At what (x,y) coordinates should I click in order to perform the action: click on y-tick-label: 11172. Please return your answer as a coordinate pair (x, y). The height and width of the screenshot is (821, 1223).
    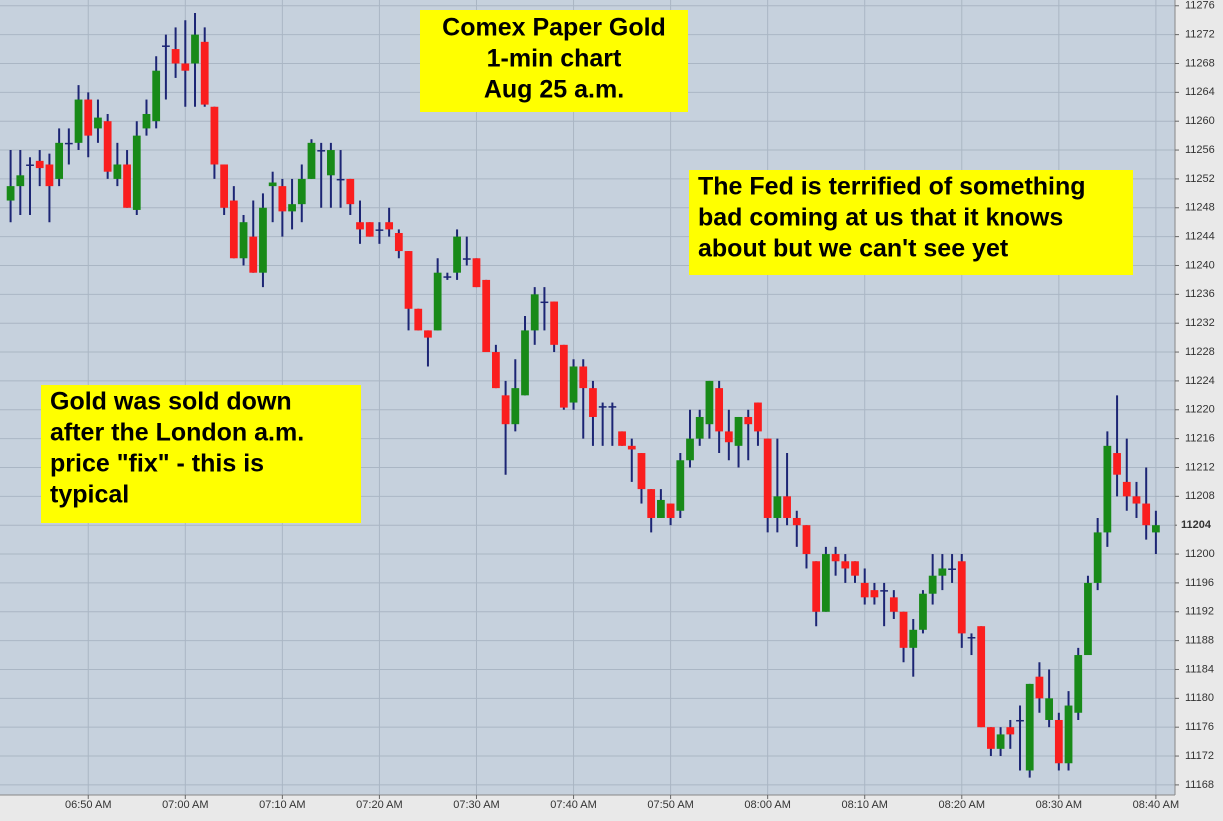
    Looking at the image, I should click on (1199, 756).